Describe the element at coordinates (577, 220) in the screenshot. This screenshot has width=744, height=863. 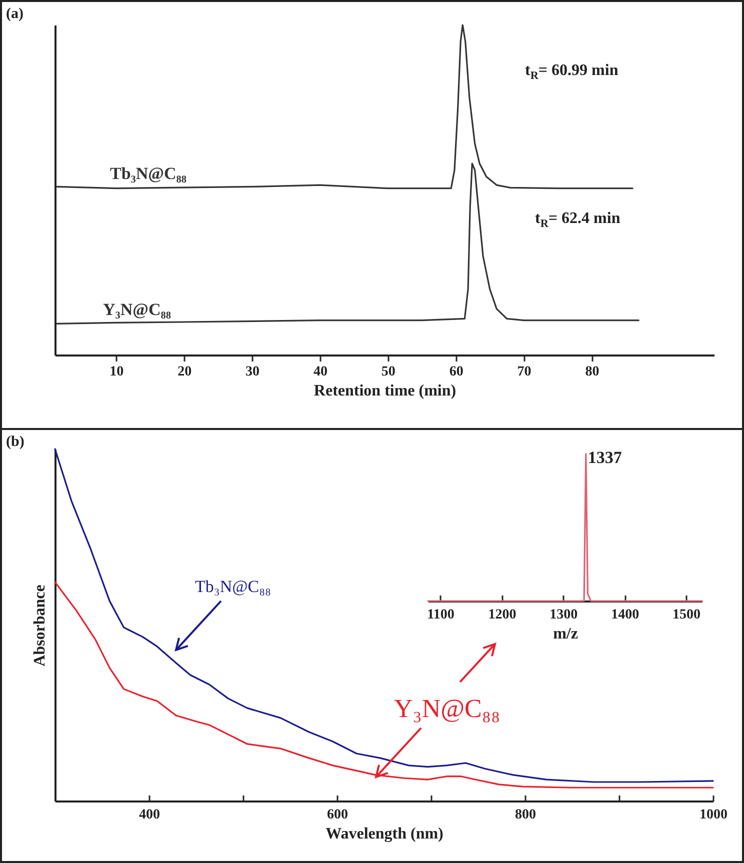
I see `annotation: t$_{R}$= 62.4 min` at that location.